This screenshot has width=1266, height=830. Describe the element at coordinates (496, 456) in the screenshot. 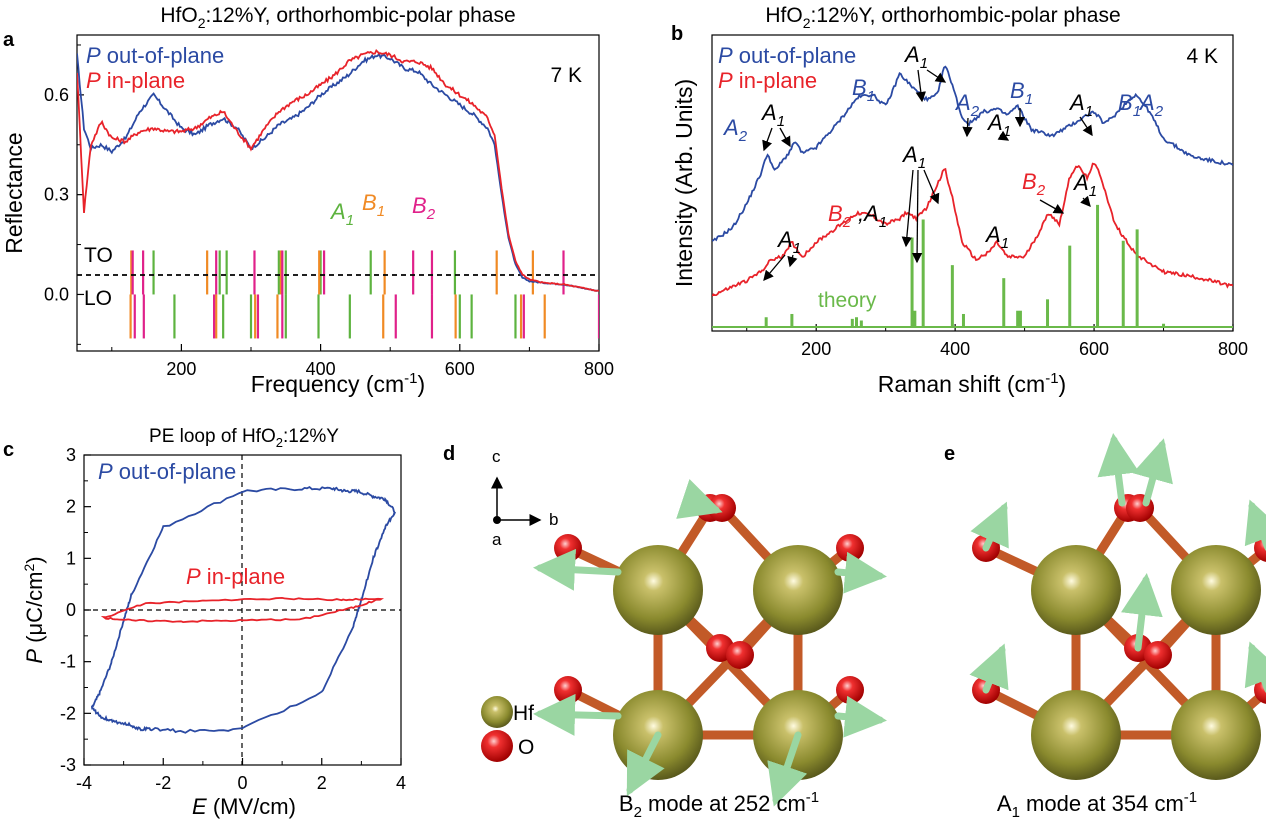

I see `axis-c-label: c` at that location.